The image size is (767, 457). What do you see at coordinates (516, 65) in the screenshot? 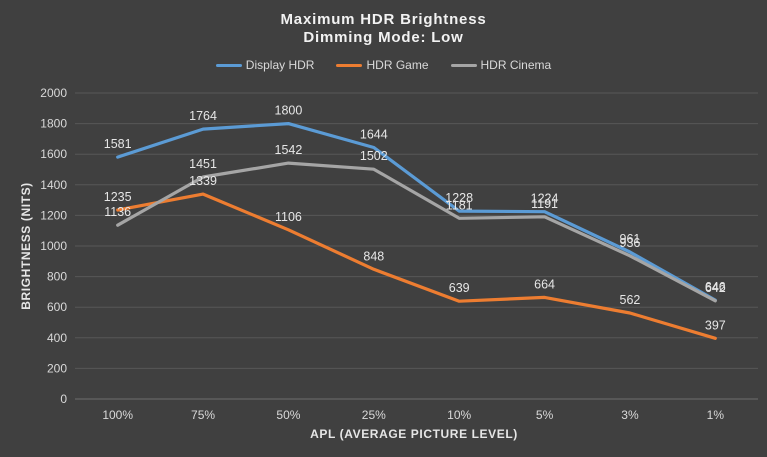
I see `legend-label-hdr-cinema: HDR Cinema` at bounding box center [516, 65].